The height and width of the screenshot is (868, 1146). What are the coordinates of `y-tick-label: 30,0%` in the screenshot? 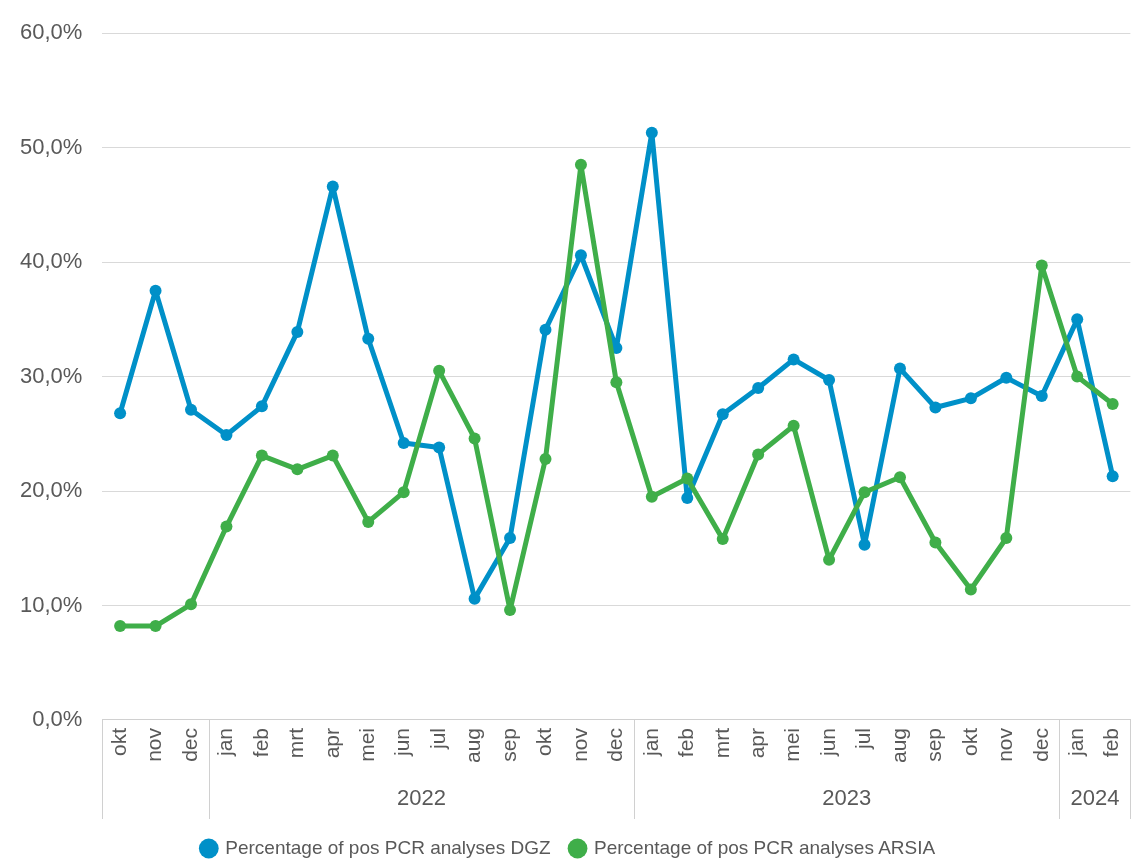 It's located at (51, 375).